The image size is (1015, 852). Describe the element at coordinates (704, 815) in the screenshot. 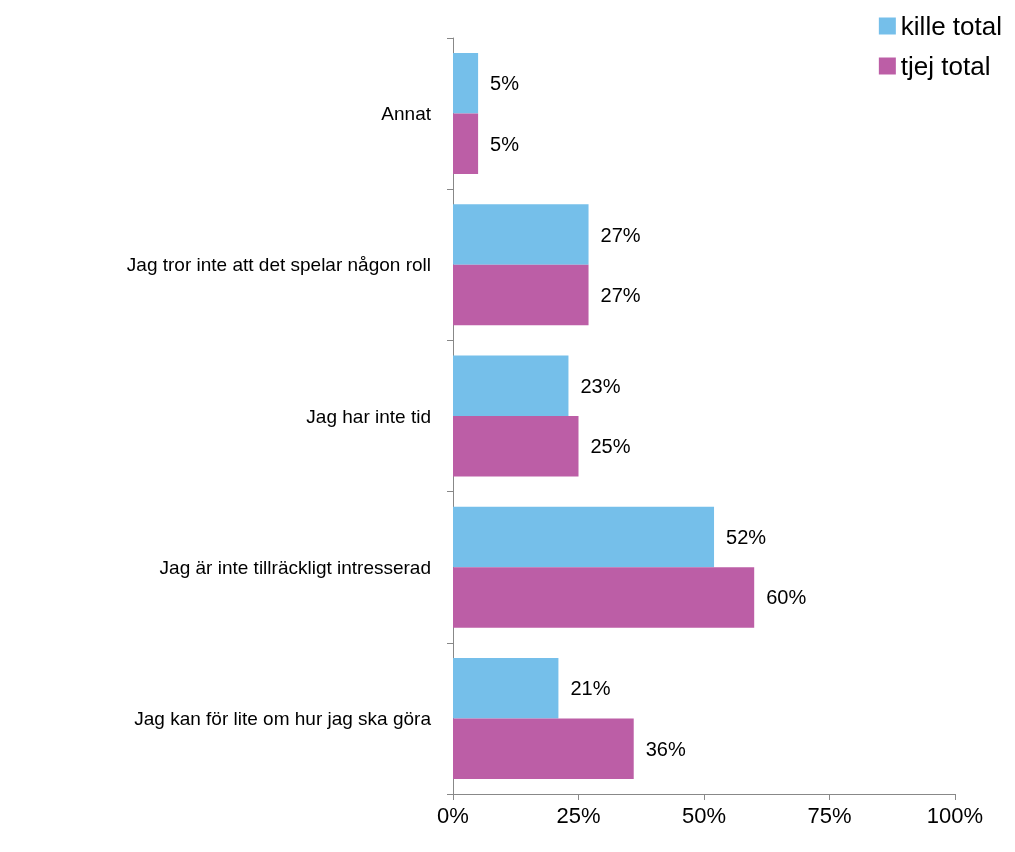

I see `x-tick-label: 50%` at that location.